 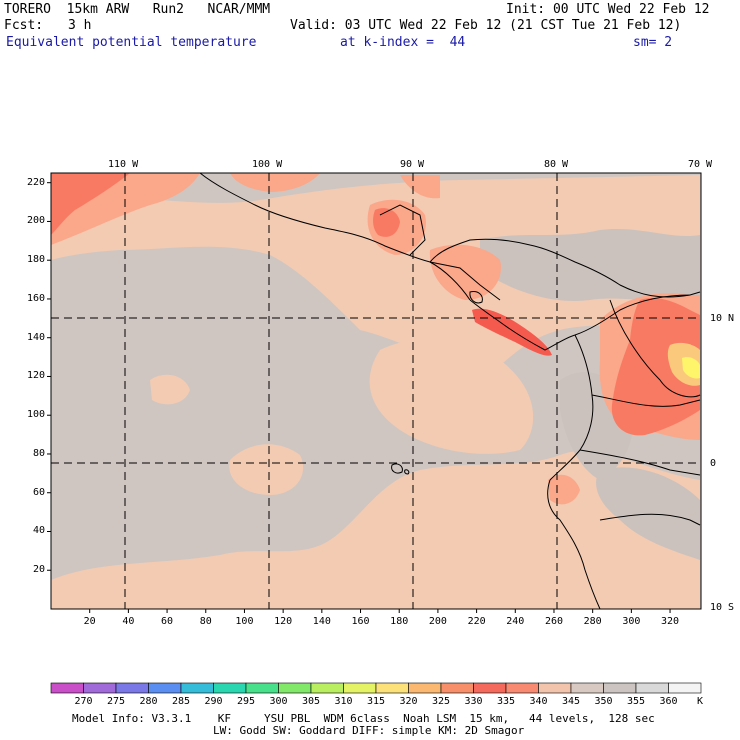 What do you see at coordinates (700, 164) in the screenshot?
I see `lon-label-70w: 70 W` at bounding box center [700, 164].